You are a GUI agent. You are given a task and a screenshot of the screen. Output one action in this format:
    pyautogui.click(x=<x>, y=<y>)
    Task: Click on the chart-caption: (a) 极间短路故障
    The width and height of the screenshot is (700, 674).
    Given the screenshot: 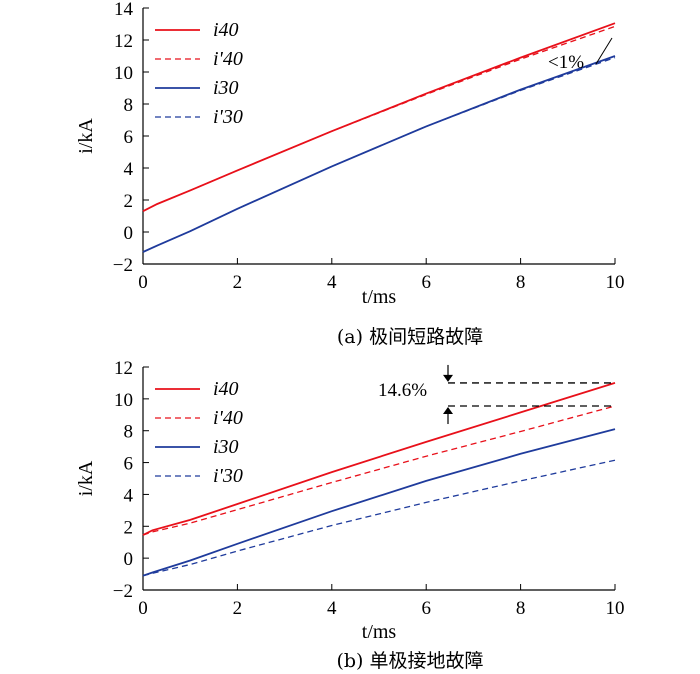 What is the action you would take?
    pyautogui.click(x=410, y=337)
    